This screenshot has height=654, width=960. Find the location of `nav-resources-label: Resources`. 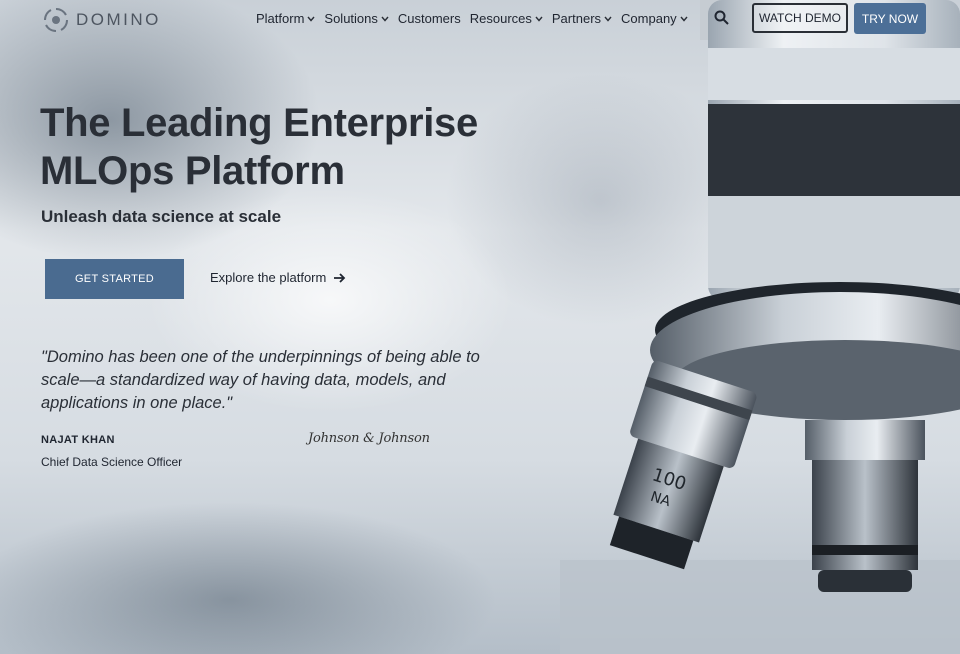

nav-resources-label: Resources is located at coordinates (501, 18).